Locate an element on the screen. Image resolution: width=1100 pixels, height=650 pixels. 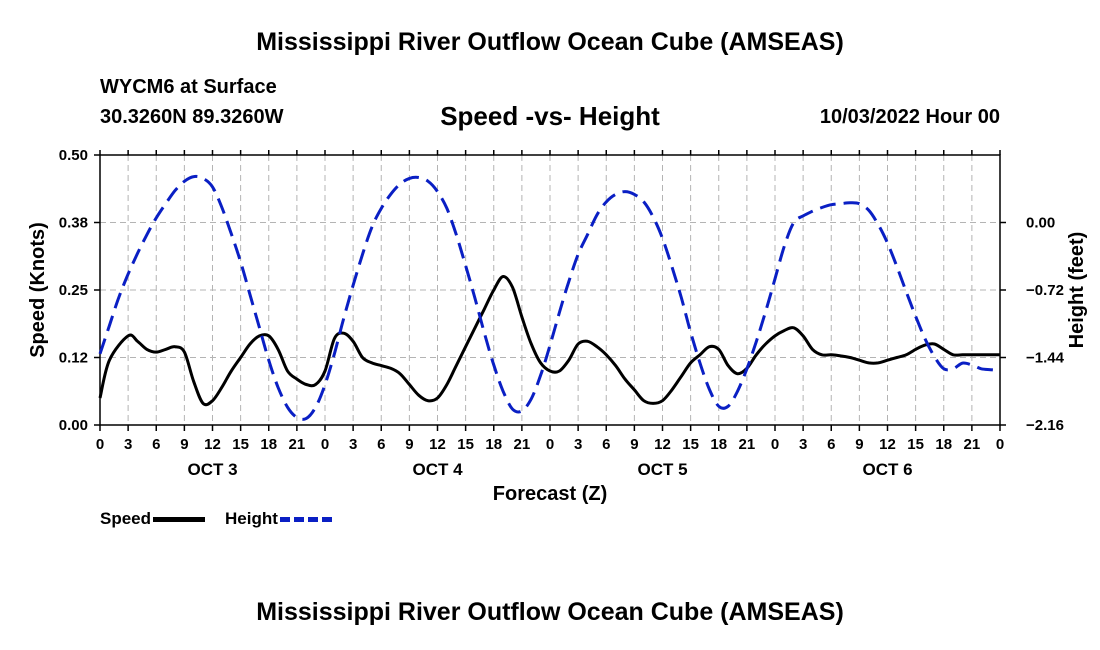
legend-speed-swatch is located at coordinates (179, 519).